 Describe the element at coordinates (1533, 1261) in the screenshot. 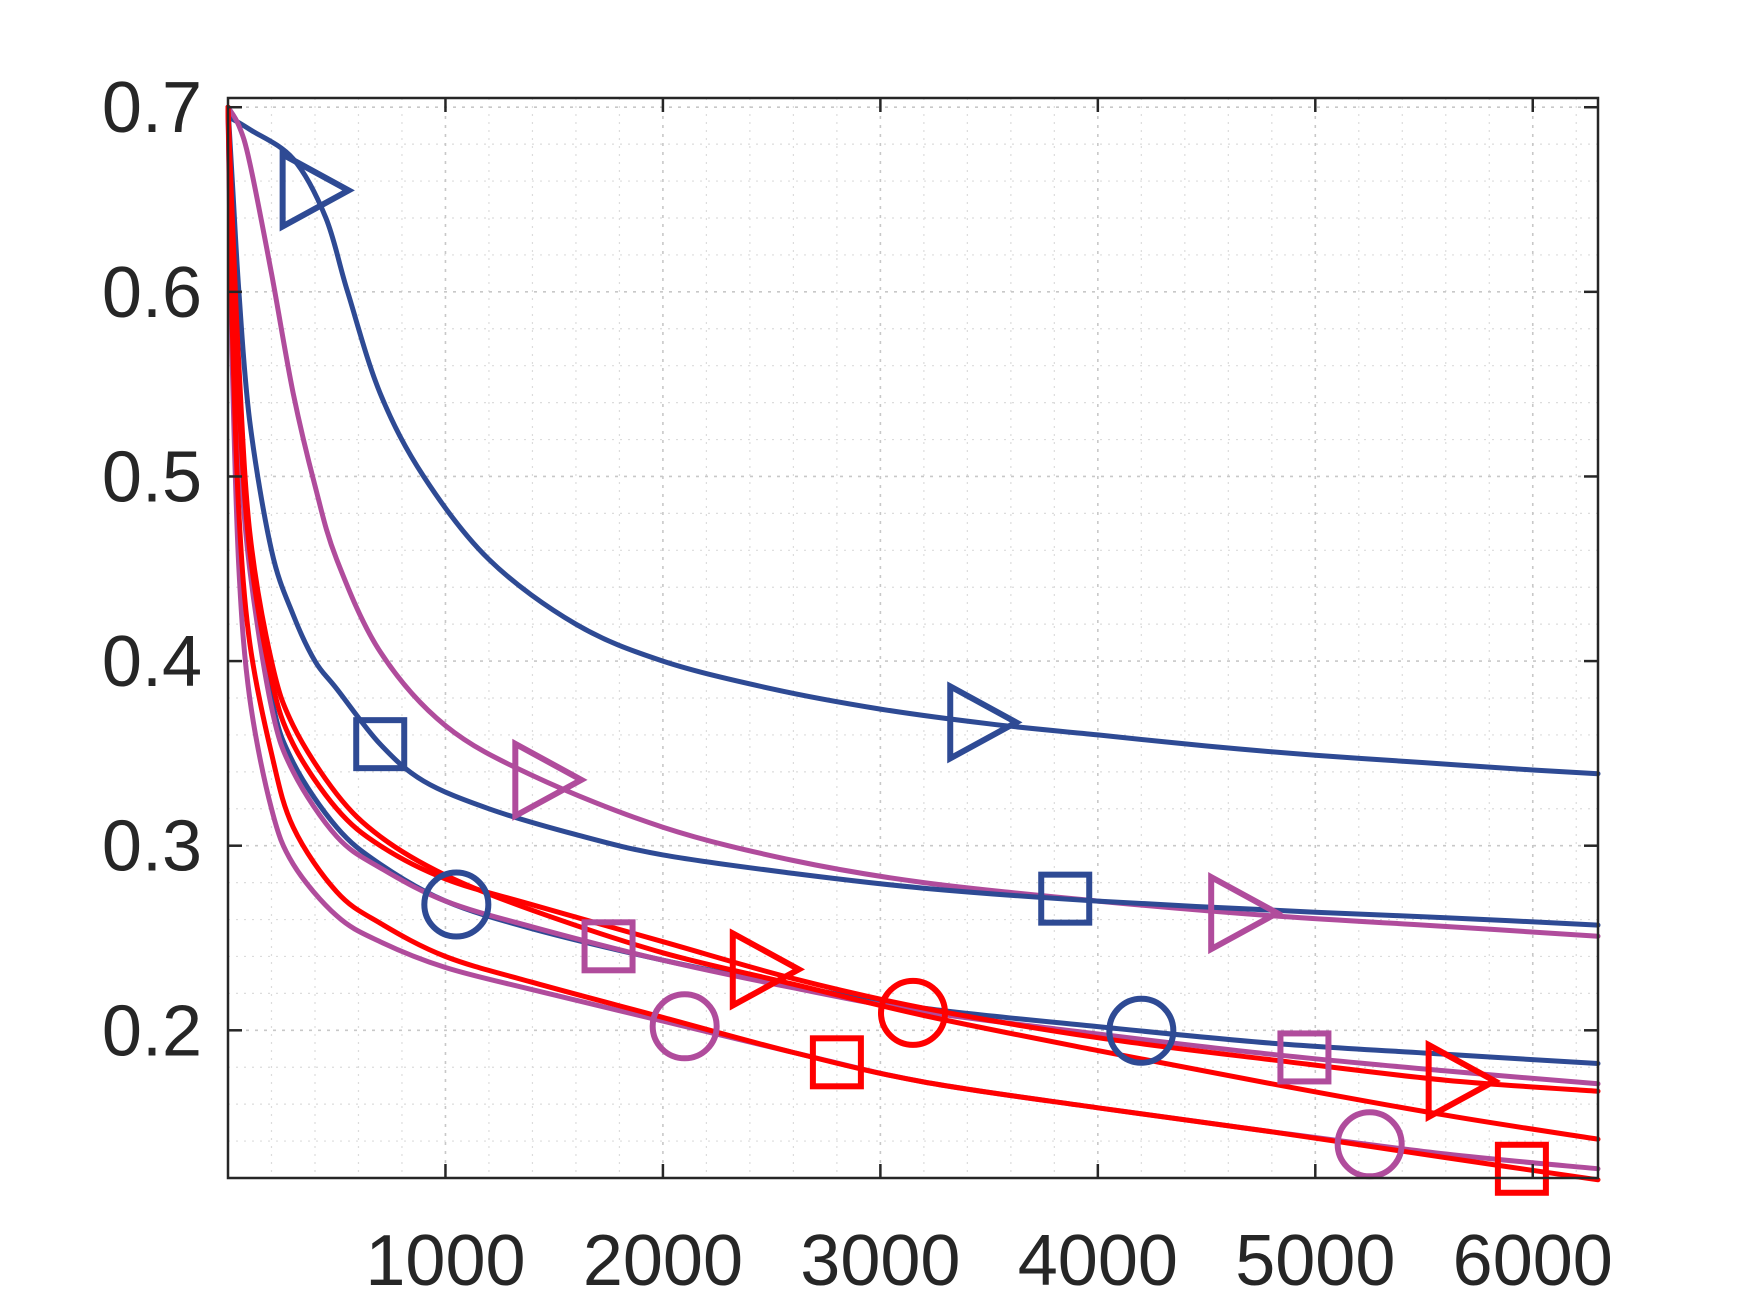

I see `x-tick-label: 6000` at that location.